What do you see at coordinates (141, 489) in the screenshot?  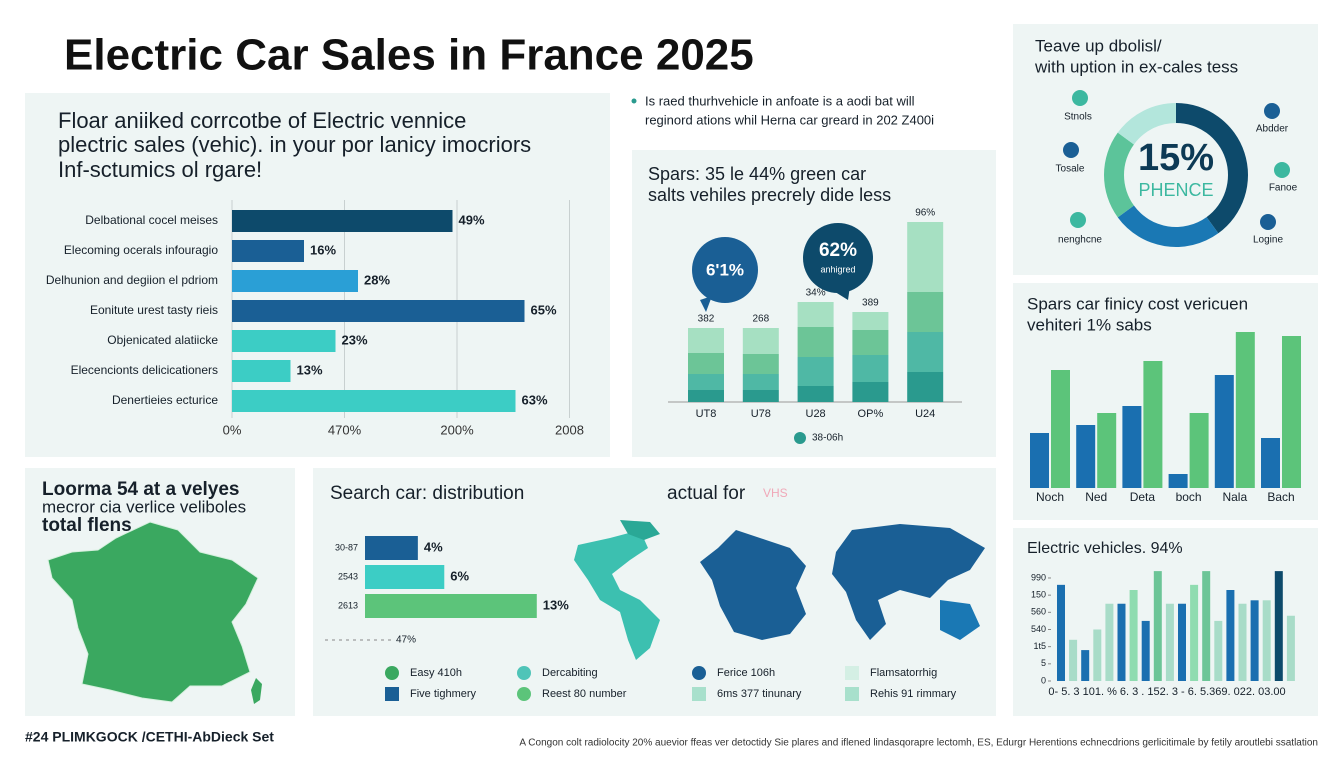 I see `panel-title: Loorma 54 at a velyes` at bounding box center [141, 489].